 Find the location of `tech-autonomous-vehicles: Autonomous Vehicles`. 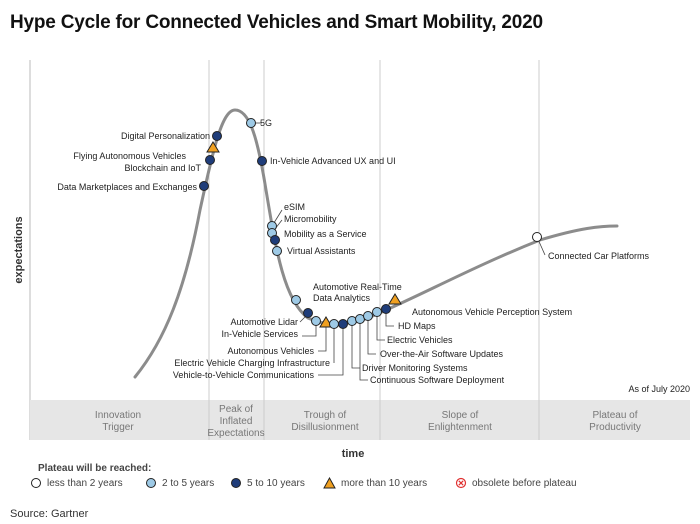

tech-autonomous-vehicles: Autonomous Vehicles is located at coordinates (280, 336).